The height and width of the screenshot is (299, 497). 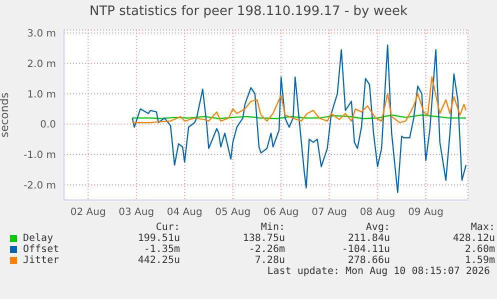 I want to click on y-tick-label: 3.0 m, so click(x=41, y=34).